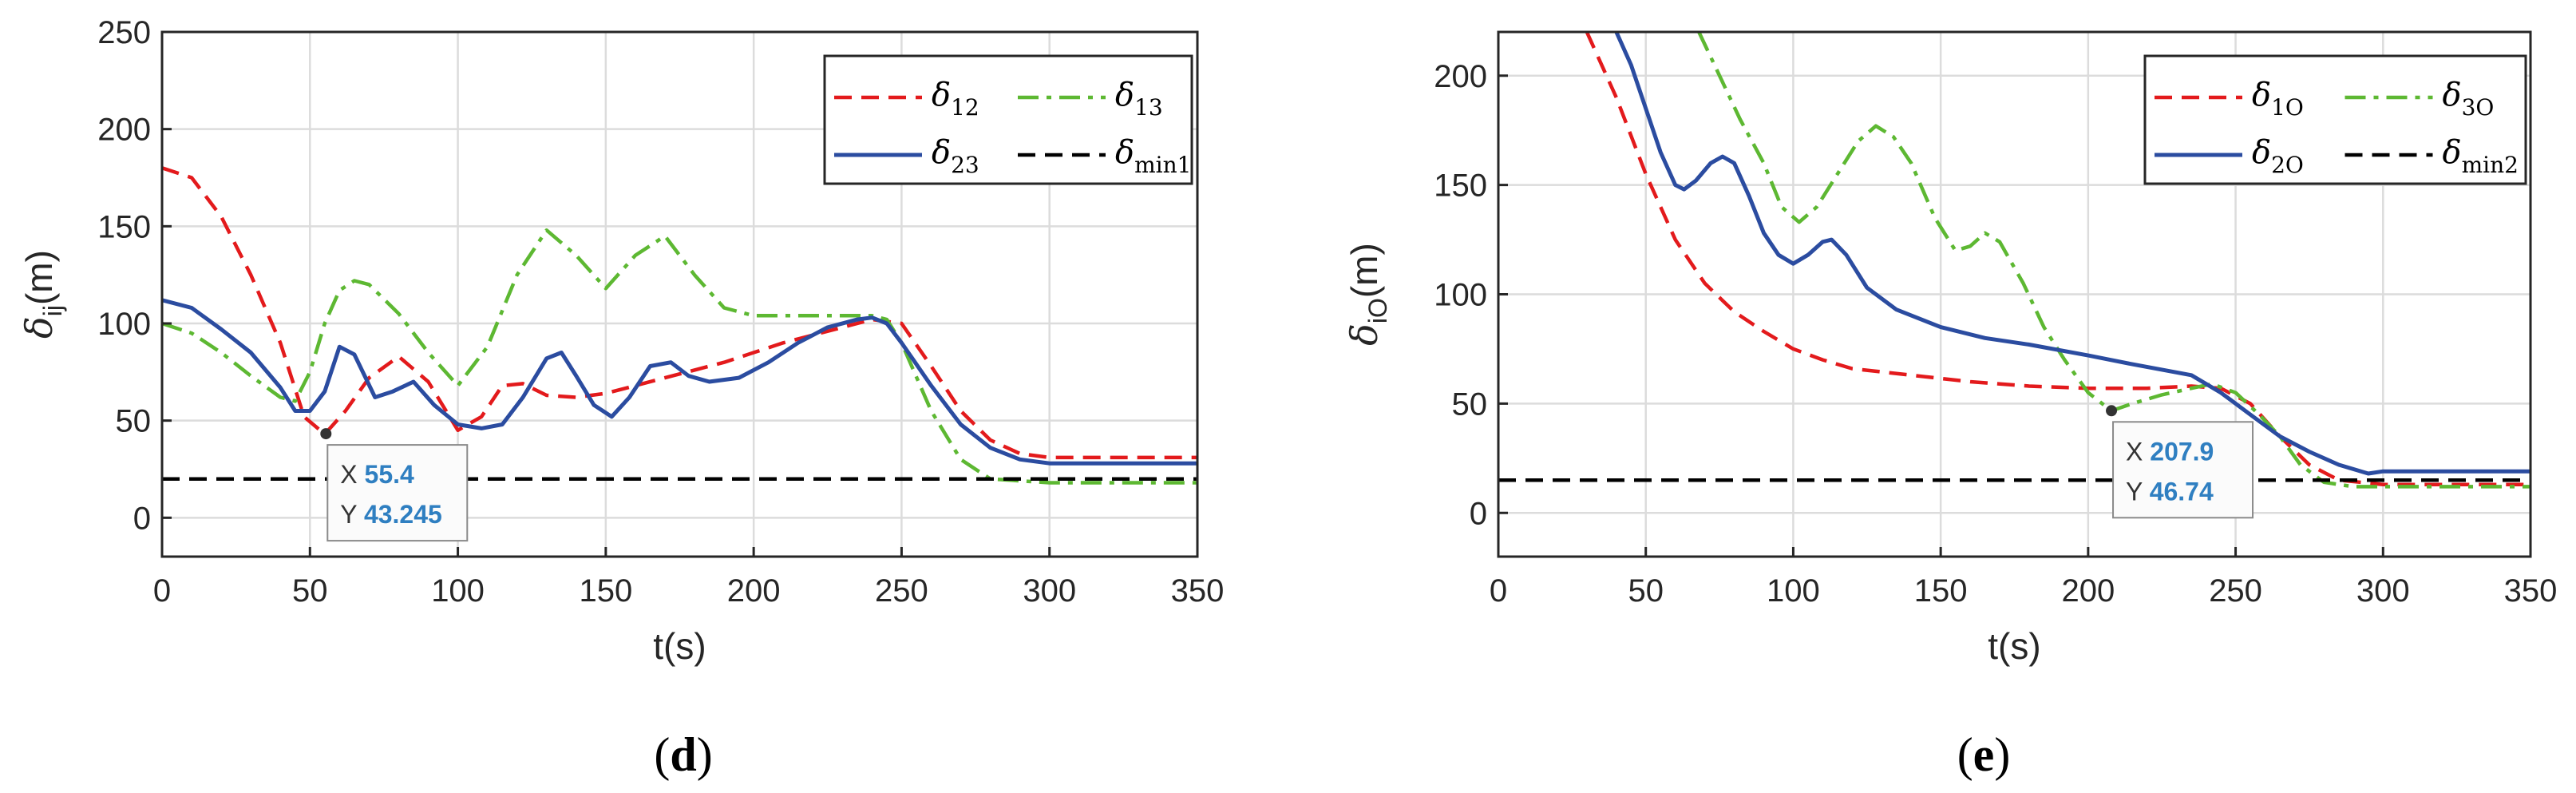 This screenshot has width=2576, height=793. I want to click on legend-label-3O-symbol: δ, so click(2452, 95).